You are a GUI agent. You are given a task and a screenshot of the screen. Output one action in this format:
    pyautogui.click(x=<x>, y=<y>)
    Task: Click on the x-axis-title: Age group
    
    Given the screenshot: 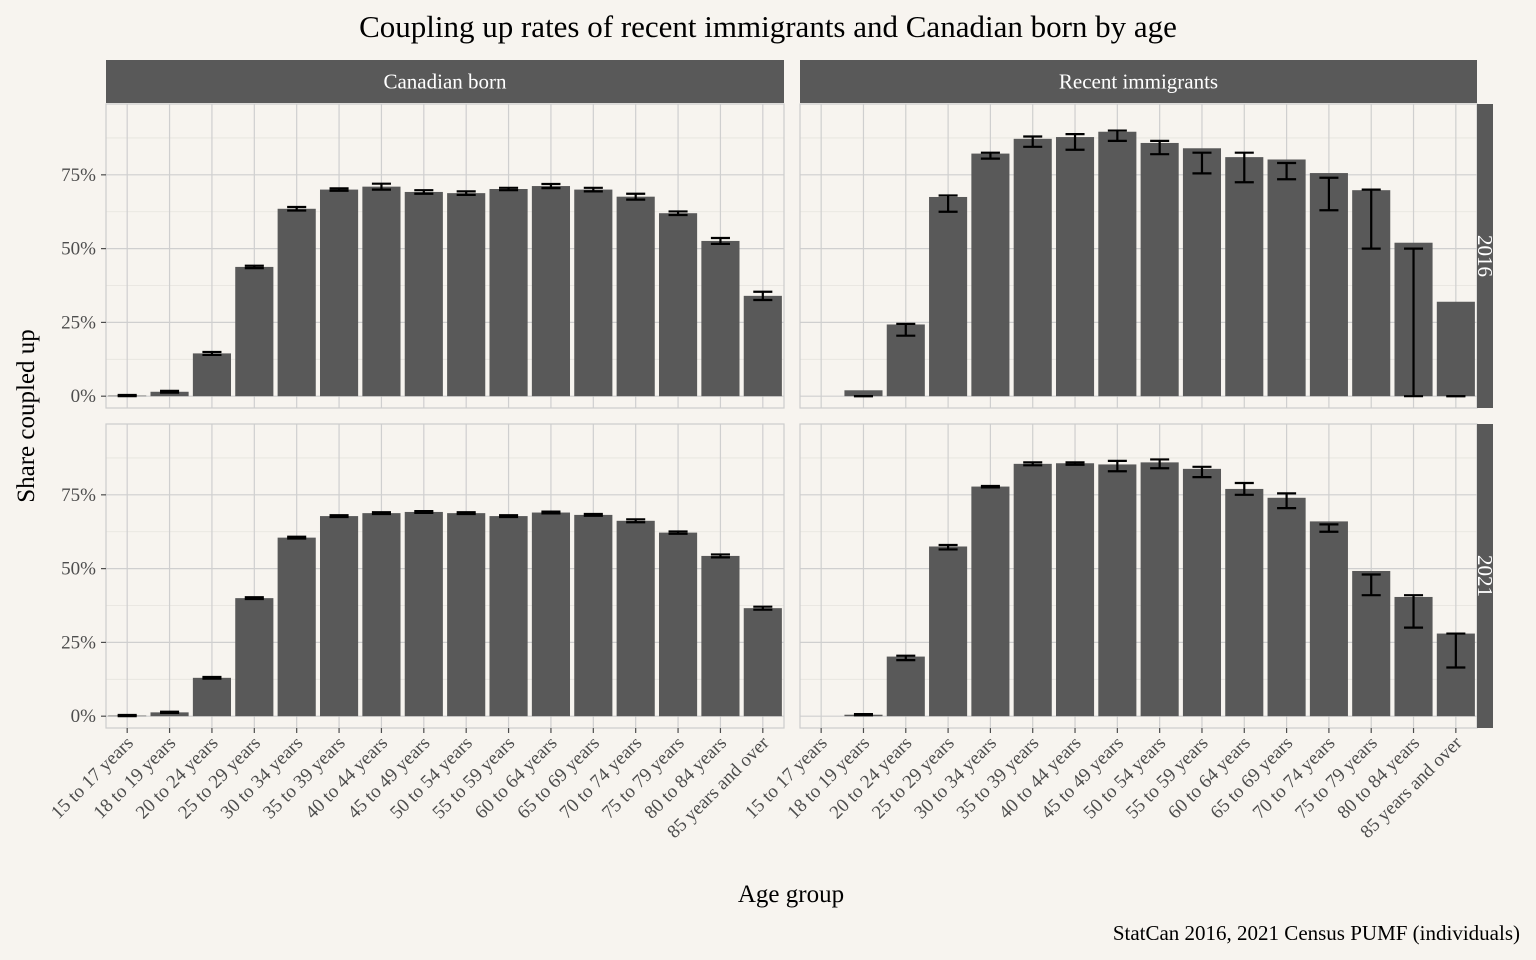 What is the action you would take?
    pyautogui.click(x=791, y=894)
    